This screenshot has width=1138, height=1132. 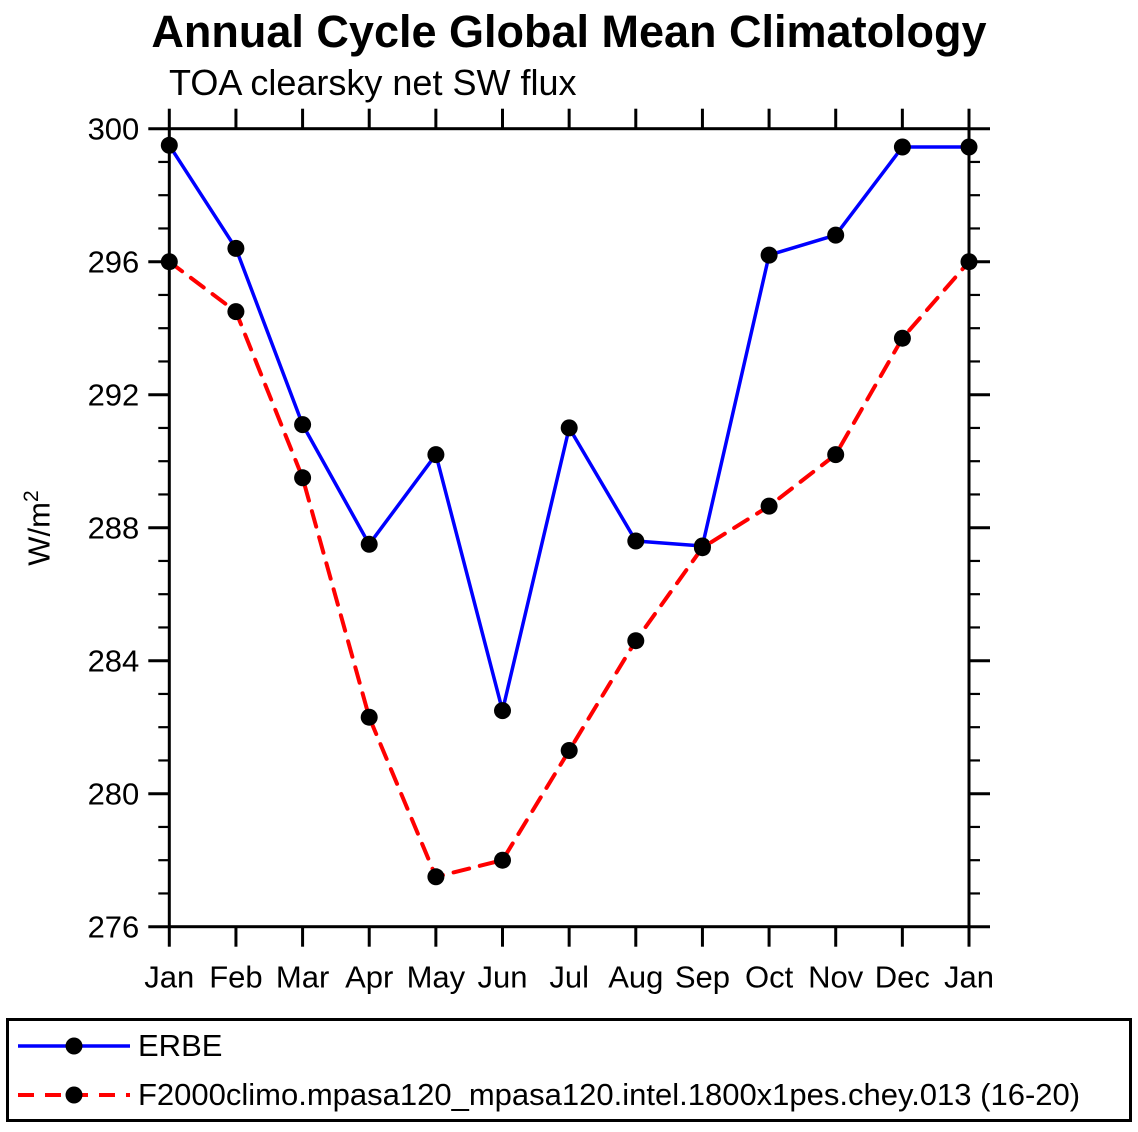 I want to click on x-tick-label: May, so click(x=436, y=977).